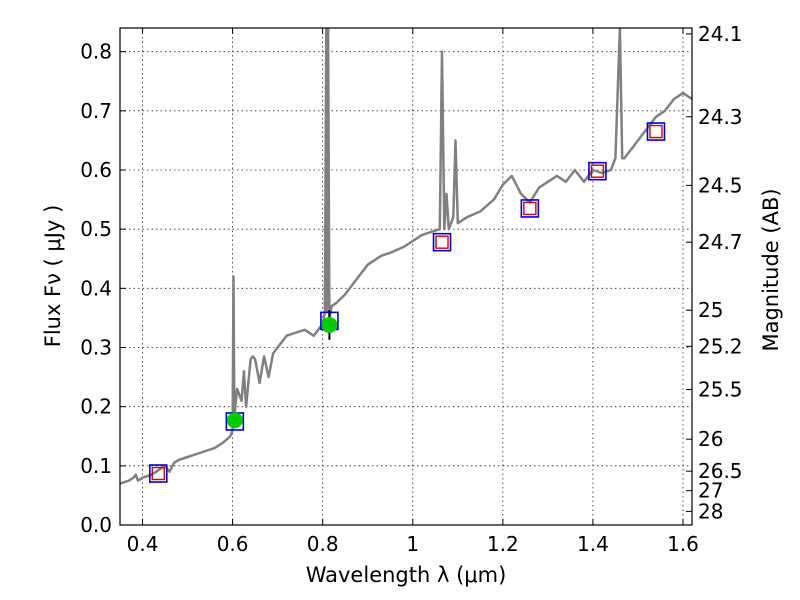 This screenshot has height=600, width=800. I want to click on y-axis-label: Flux Fν ( μJy ), so click(53, 276).